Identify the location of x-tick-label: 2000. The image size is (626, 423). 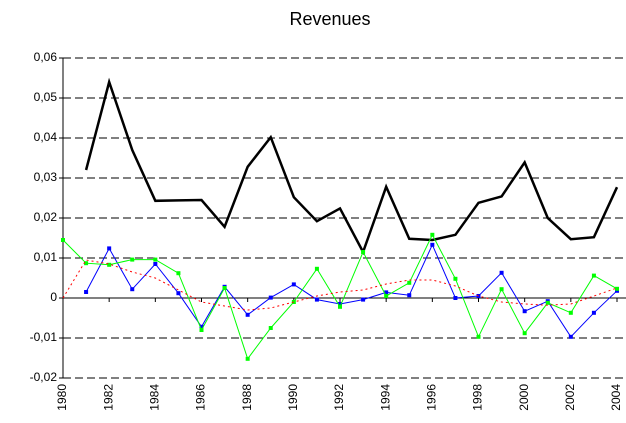
(524, 397).